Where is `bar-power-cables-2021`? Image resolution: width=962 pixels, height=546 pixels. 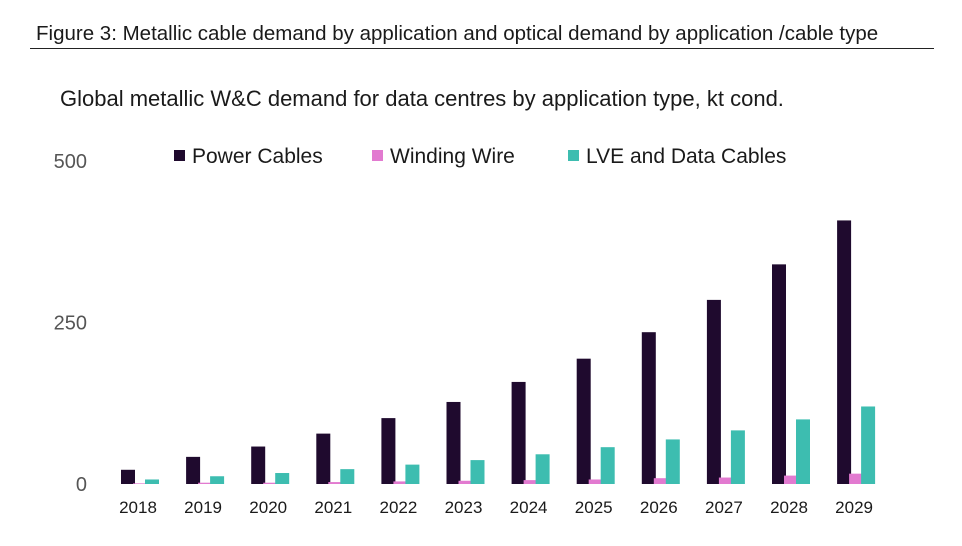
bar-power-cables-2021 is located at coordinates (323, 458).